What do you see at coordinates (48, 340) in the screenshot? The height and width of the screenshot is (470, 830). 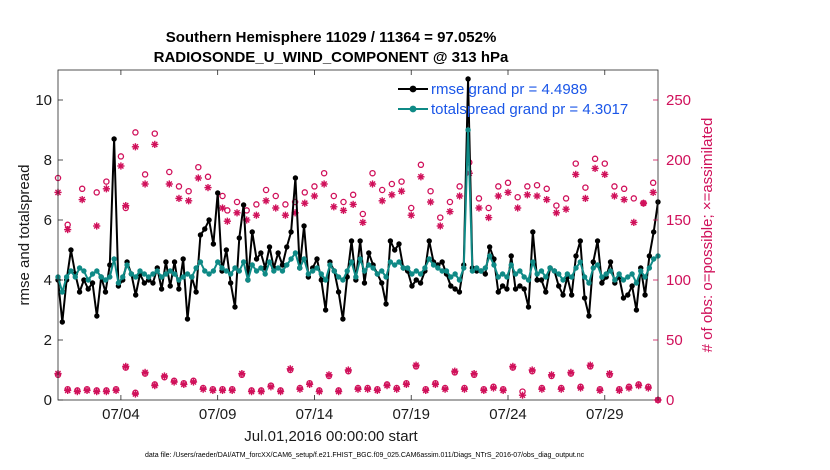 I see `y-tick-label: 2` at bounding box center [48, 340].